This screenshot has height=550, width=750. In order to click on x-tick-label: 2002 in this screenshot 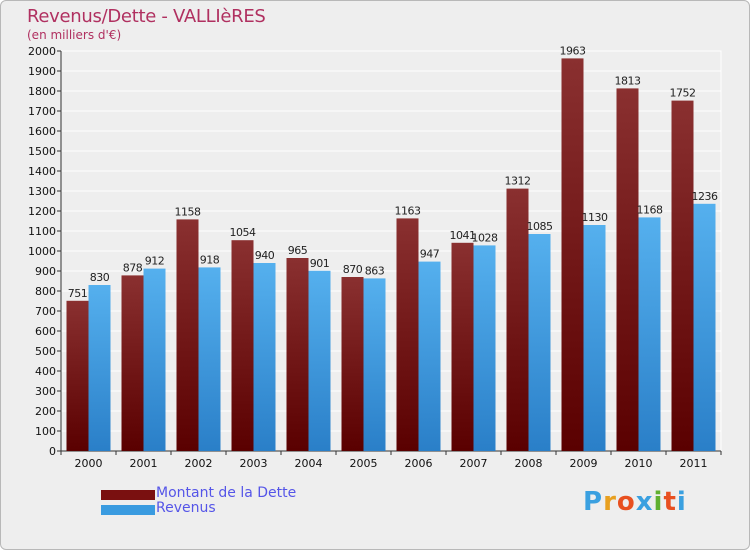, I will do `click(199, 463)`.